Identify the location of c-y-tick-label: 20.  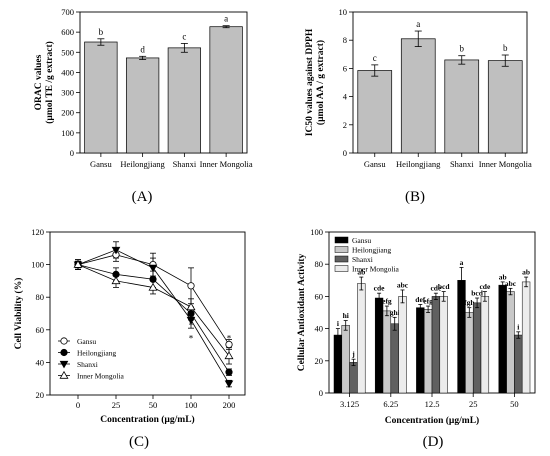
(40, 395).